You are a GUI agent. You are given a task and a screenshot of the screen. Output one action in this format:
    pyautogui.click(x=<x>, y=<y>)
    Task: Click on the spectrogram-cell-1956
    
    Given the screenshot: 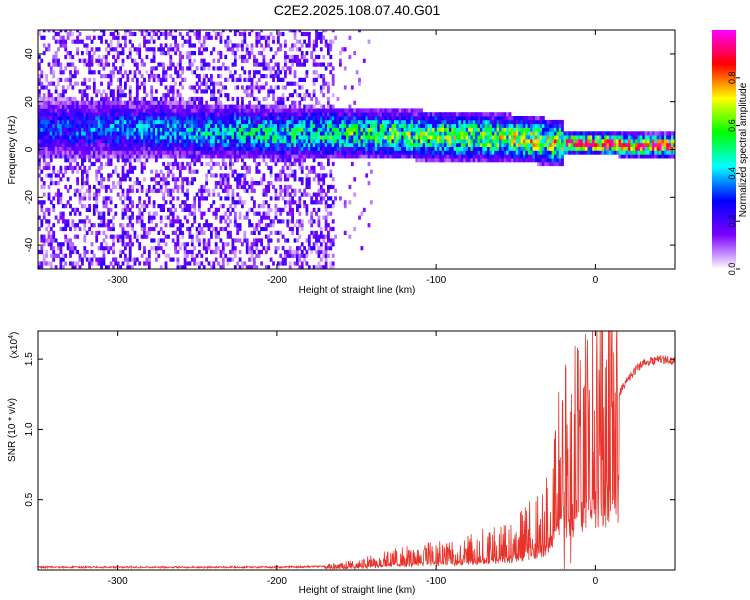 What is the action you would take?
    pyautogui.click(x=173, y=259)
    